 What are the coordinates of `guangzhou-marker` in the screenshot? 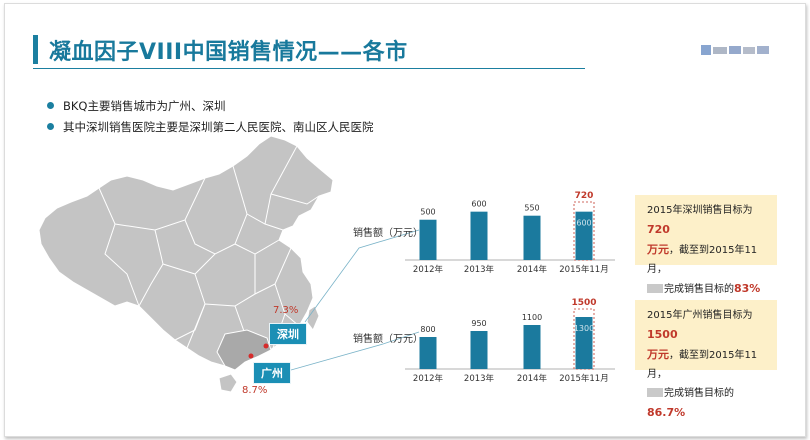 It's located at (251, 356).